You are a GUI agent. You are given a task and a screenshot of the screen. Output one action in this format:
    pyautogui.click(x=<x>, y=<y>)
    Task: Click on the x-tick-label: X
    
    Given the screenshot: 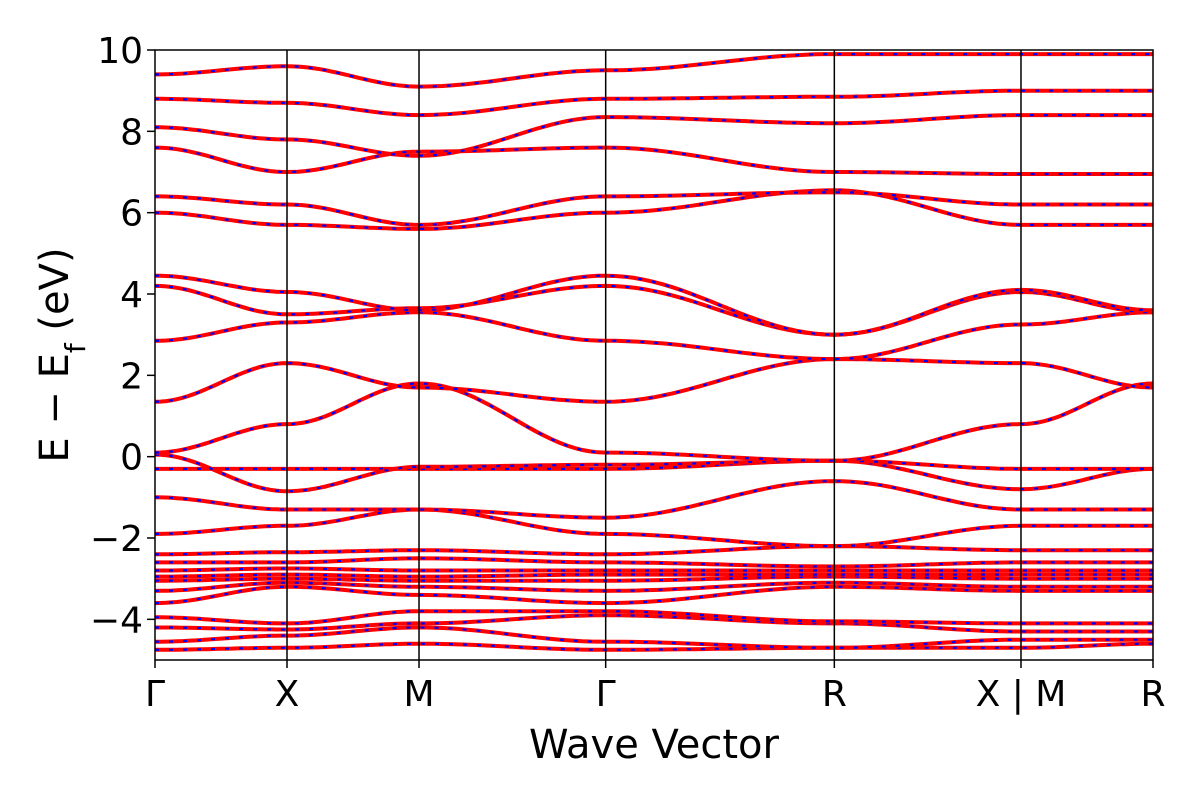 What is the action you would take?
    pyautogui.click(x=287, y=694)
    